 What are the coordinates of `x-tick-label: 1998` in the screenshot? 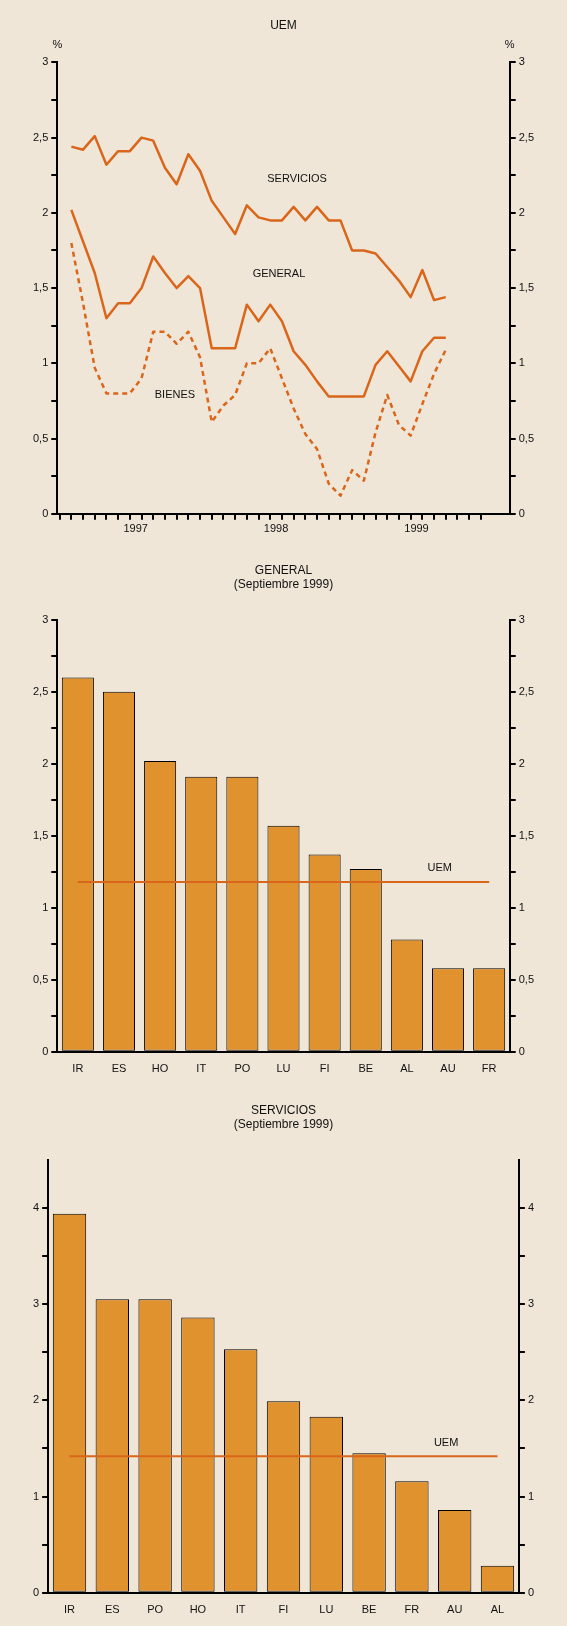 It's located at (276, 528).